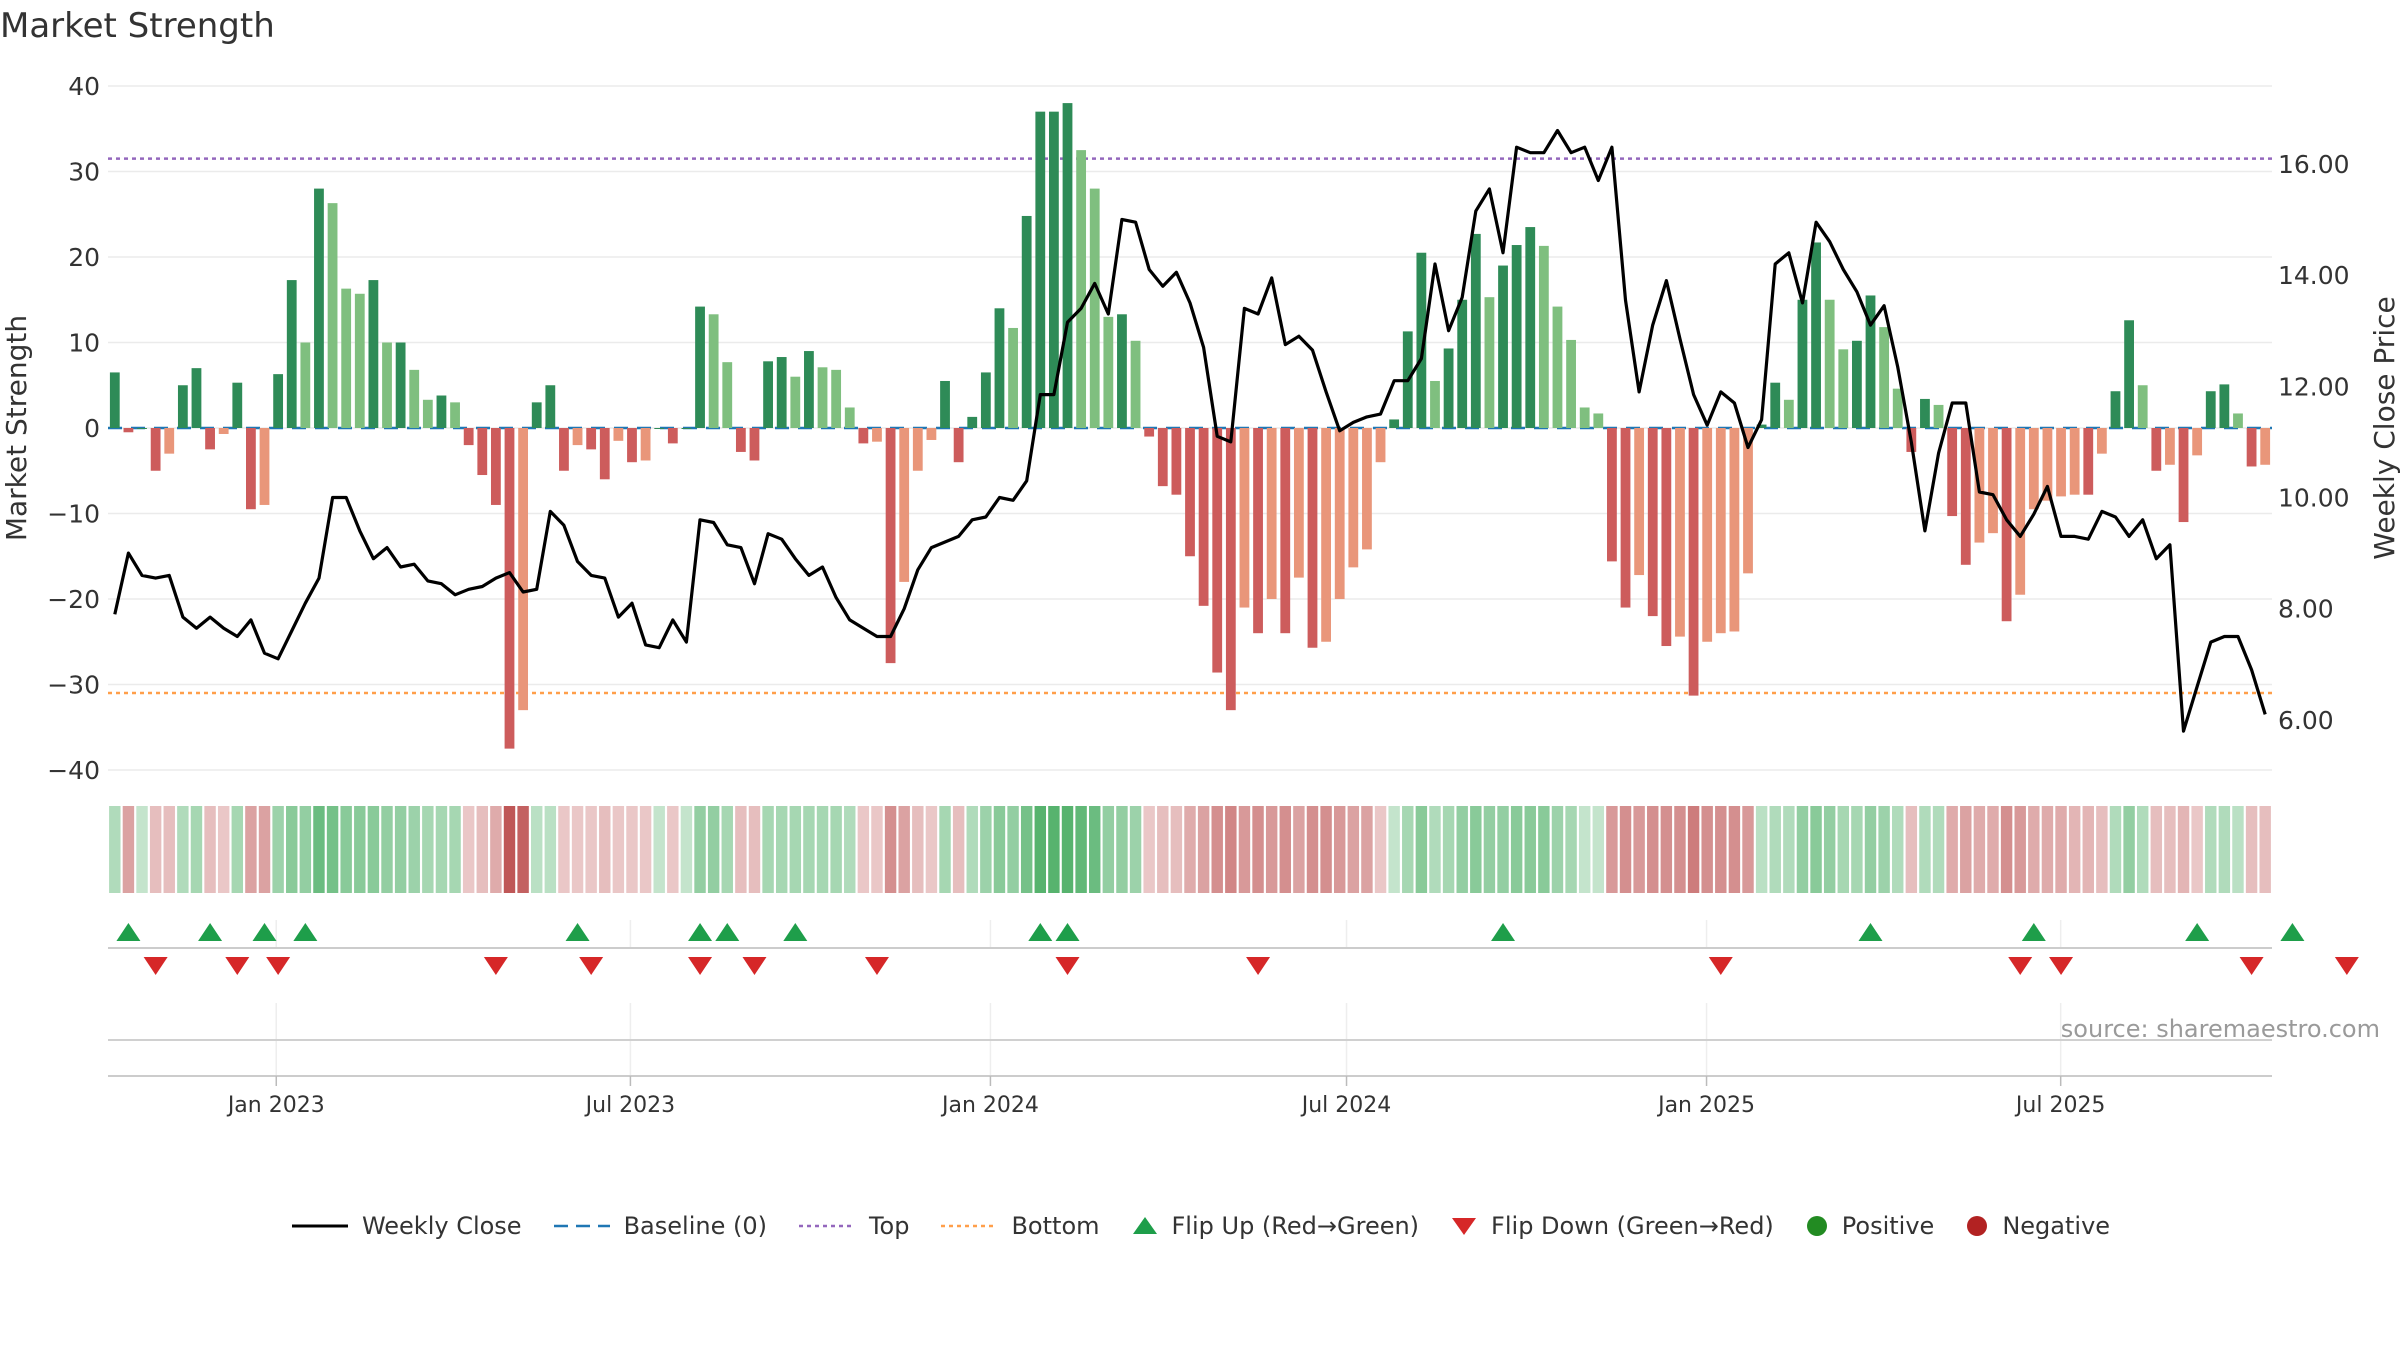 The height and width of the screenshot is (1350, 2400). Describe the element at coordinates (1346, 1105) in the screenshot. I see `x-tick-label: Jul 2024` at that location.